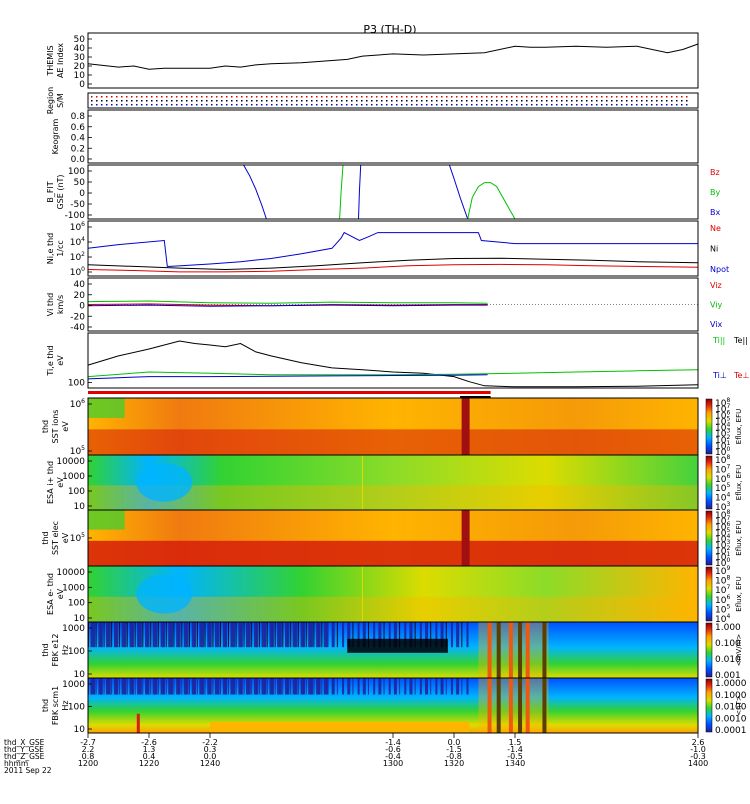 The image size is (750, 804). I want to click on fbk_scm-cb-tick-2: 0.0100, so click(731, 708).